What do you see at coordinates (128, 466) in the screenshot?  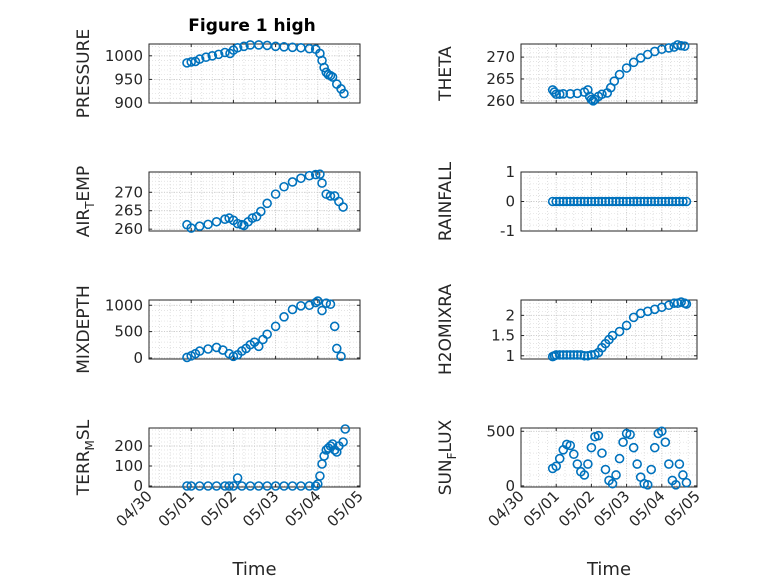 I see `y-tick-label: 100` at bounding box center [128, 466].